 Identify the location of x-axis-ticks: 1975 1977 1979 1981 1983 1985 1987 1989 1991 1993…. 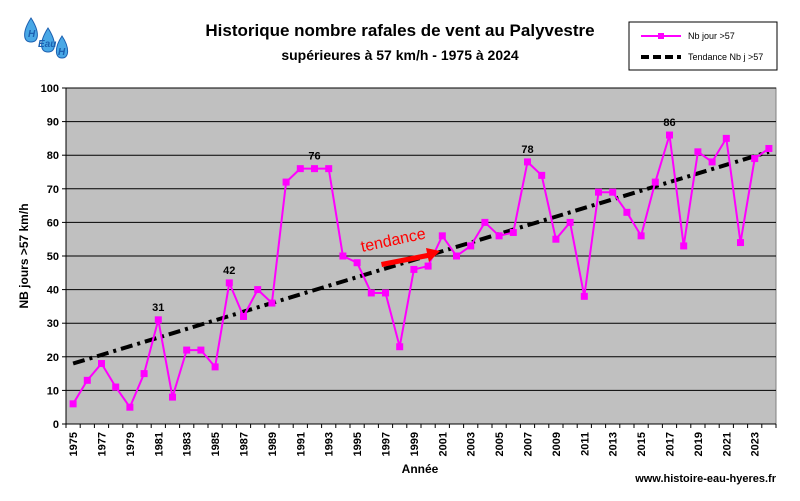
(421, 440).